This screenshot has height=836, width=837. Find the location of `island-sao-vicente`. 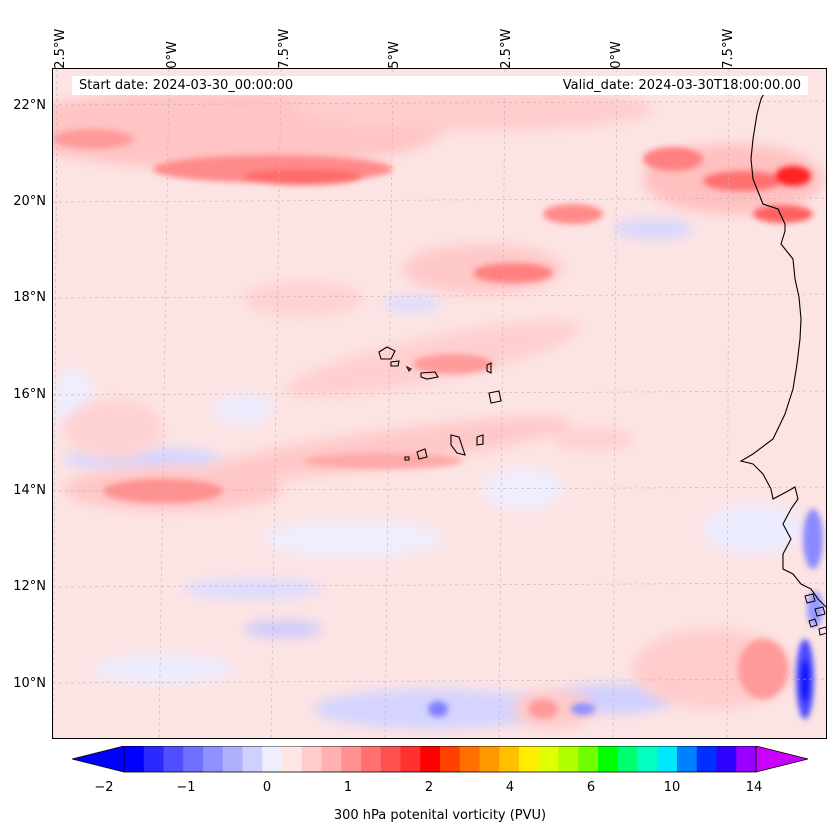

island-sao-vicente is located at coordinates (395, 363).